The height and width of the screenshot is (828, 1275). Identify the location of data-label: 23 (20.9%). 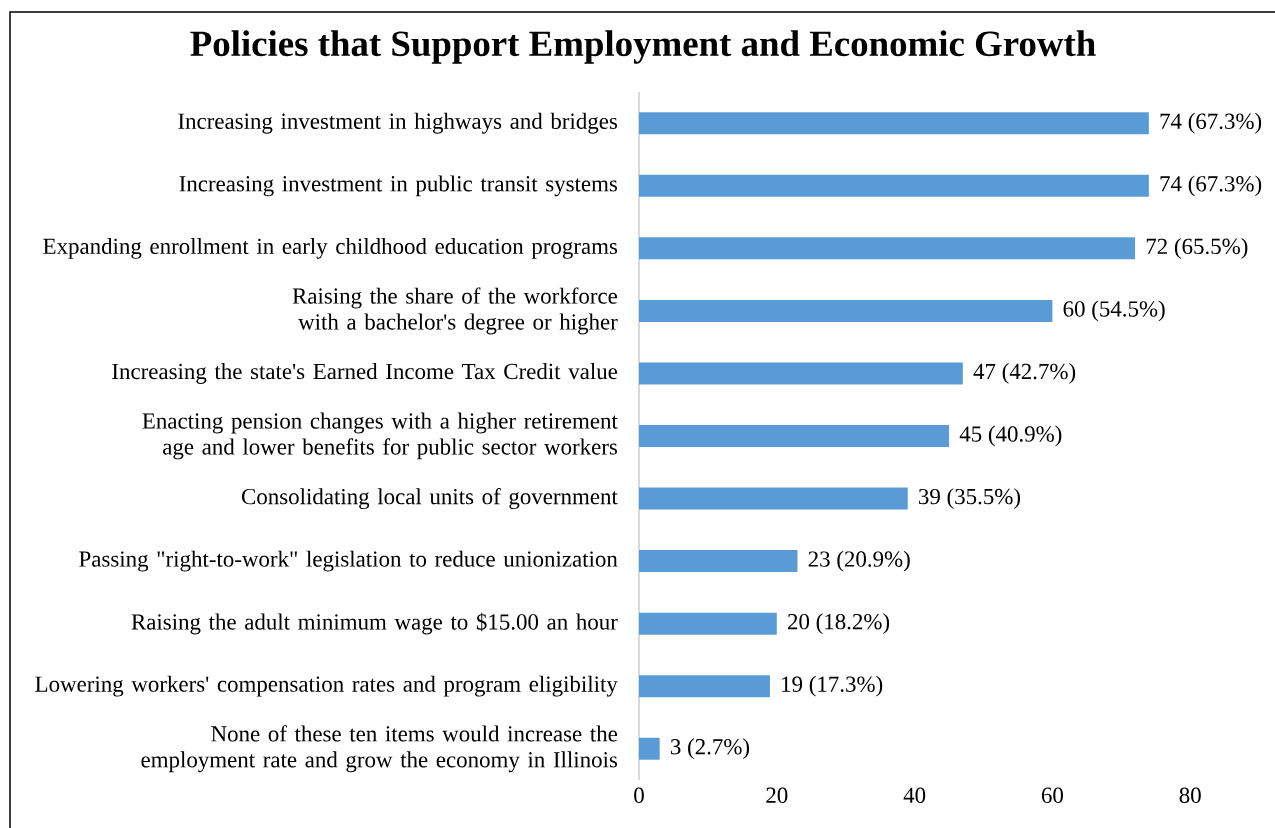
(859, 561).